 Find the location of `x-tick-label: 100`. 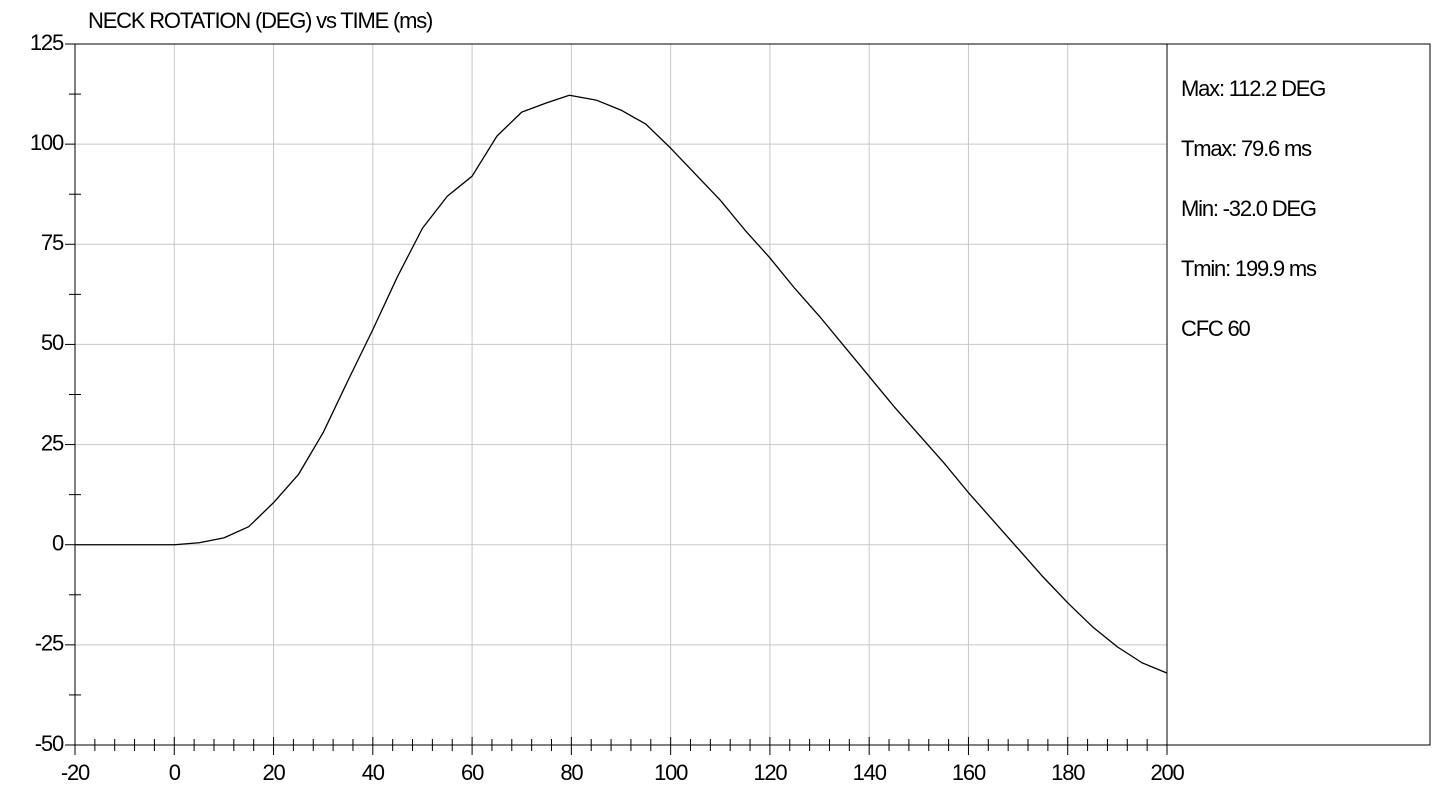

x-tick-label: 100 is located at coordinates (671, 772).